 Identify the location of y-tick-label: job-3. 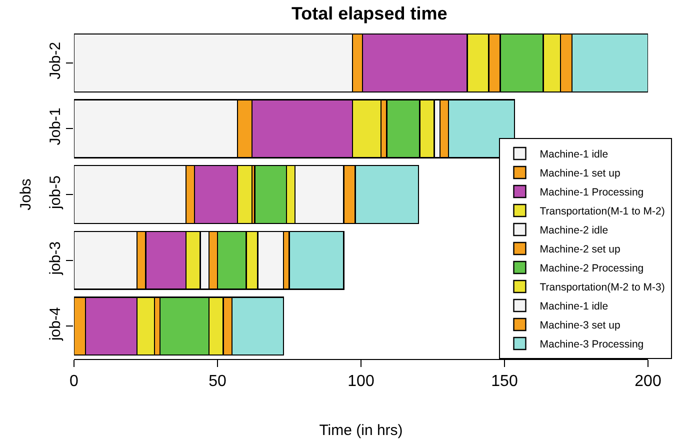
(55, 258).